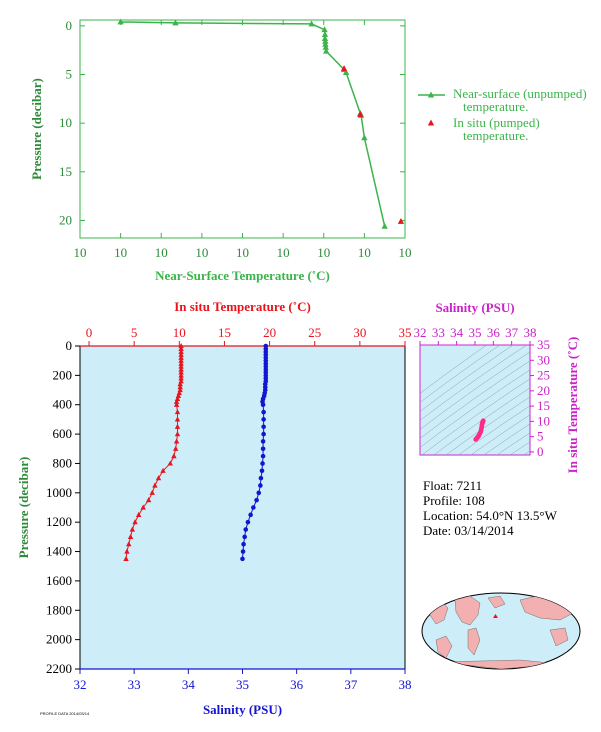 The width and height of the screenshot is (601, 732). Describe the element at coordinates (543, 405) in the screenshot. I see `ts-temp-tick-label: 15` at that location.